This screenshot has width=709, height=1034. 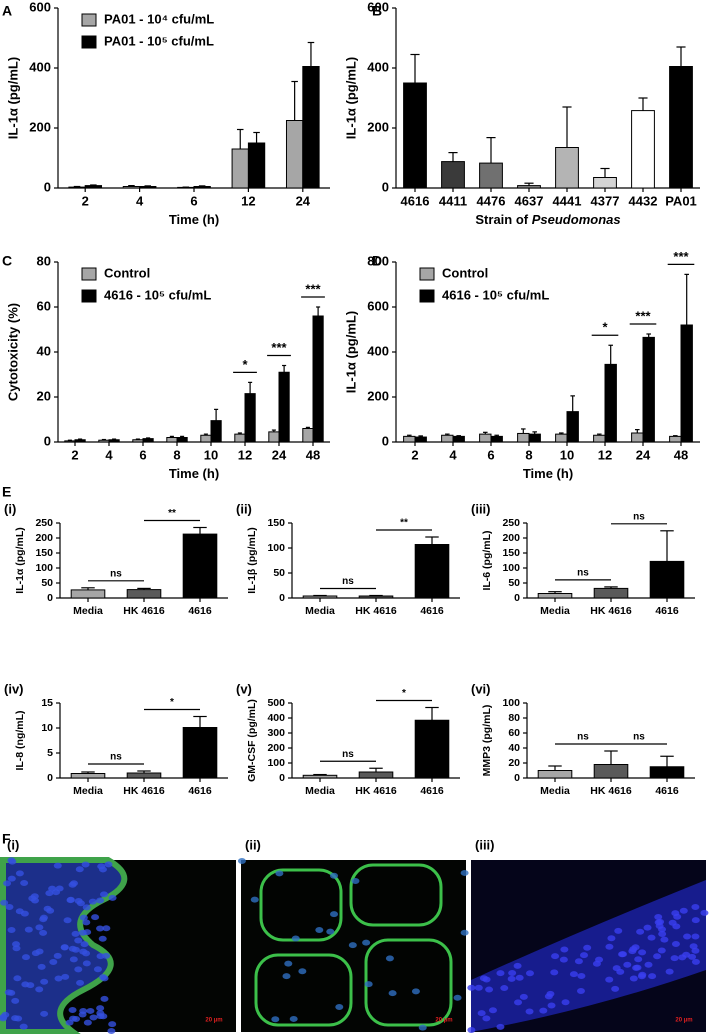 What do you see at coordinates (252, 740) in the screenshot?
I see `y-axis-label: GM-CSF (pg/mL)` at bounding box center [252, 740].